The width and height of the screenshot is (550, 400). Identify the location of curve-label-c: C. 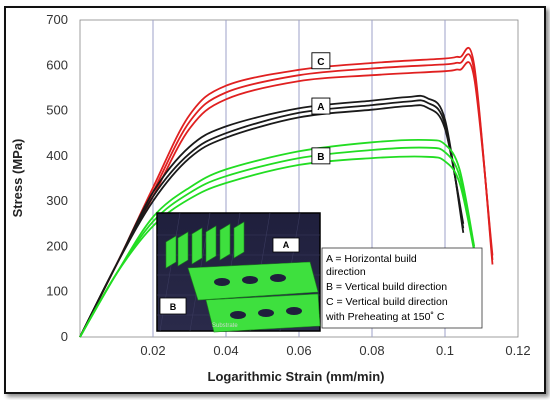
(320, 62).